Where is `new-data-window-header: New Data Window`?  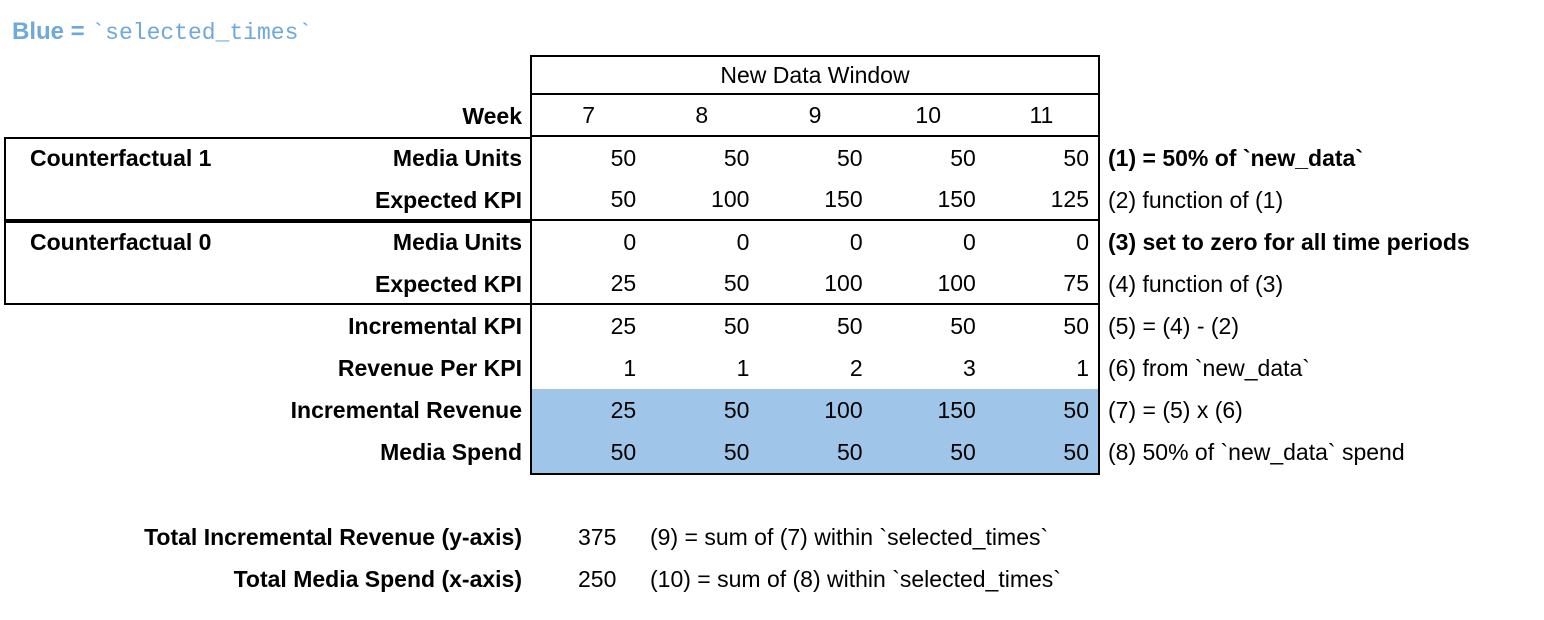 new-data-window-header: New Data Window is located at coordinates (815, 75).